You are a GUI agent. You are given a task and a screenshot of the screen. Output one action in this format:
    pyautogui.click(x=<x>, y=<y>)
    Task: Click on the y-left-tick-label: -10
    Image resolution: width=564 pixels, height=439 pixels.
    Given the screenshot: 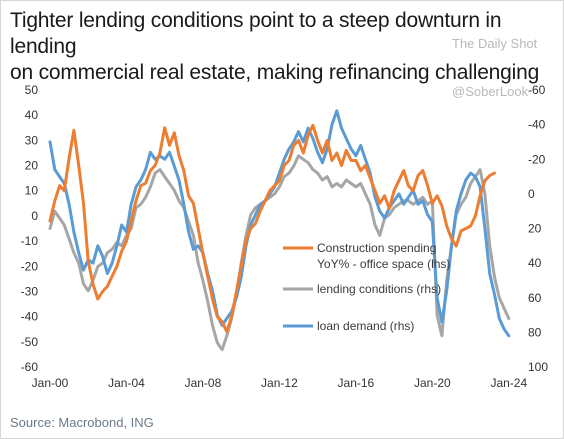 What is the action you would take?
    pyautogui.click(x=30, y=241)
    